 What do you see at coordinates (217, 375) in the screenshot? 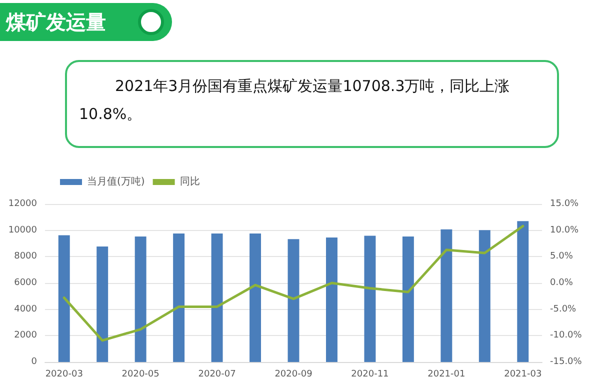
I see `x-tick-label: 2020-07` at bounding box center [217, 375].